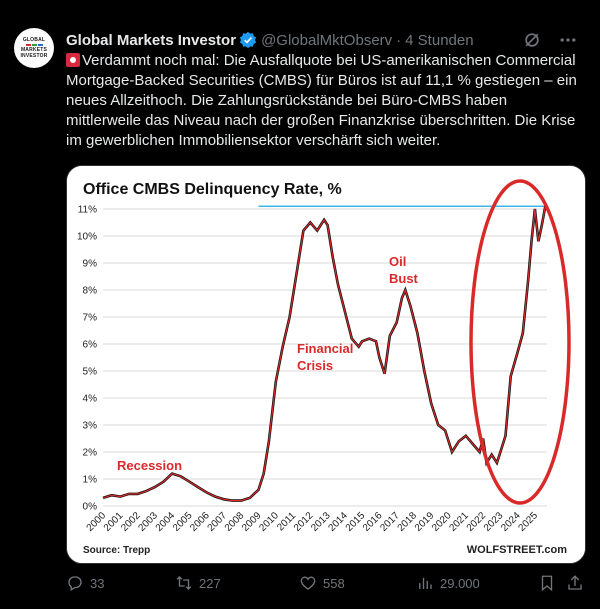 This screenshot has height=609, width=600. Describe the element at coordinates (87, 210) in the screenshot. I see `y-tick-label: 11%` at that location.